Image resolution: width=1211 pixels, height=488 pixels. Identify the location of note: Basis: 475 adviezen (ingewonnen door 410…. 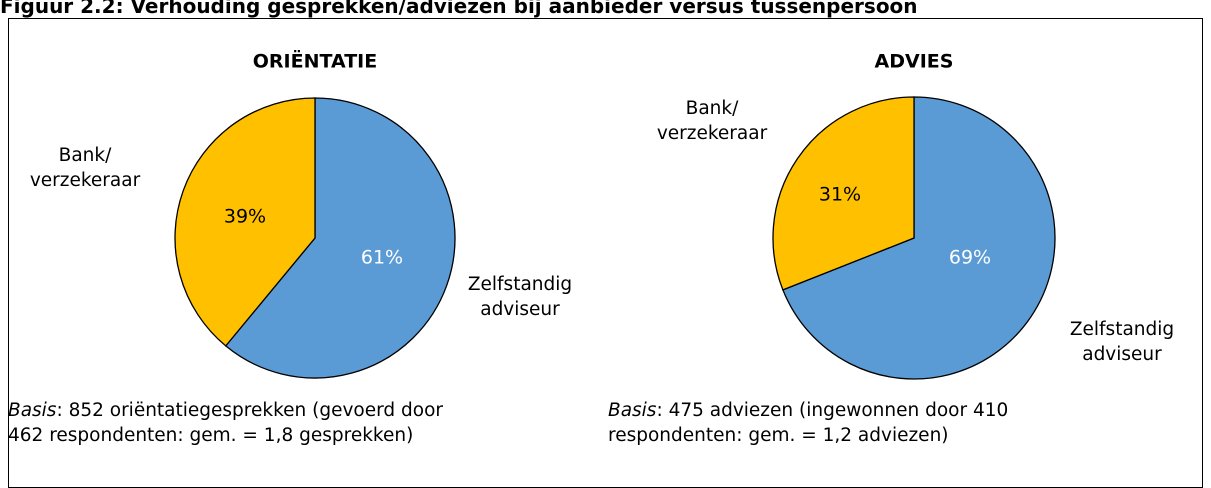
(838, 423).